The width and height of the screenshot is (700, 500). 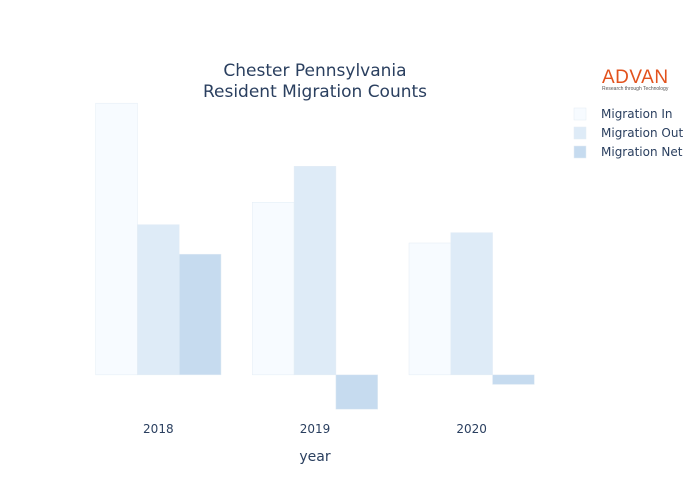 I want to click on legend: Migration In Migration Out Migration Net, so click(x=628, y=133).